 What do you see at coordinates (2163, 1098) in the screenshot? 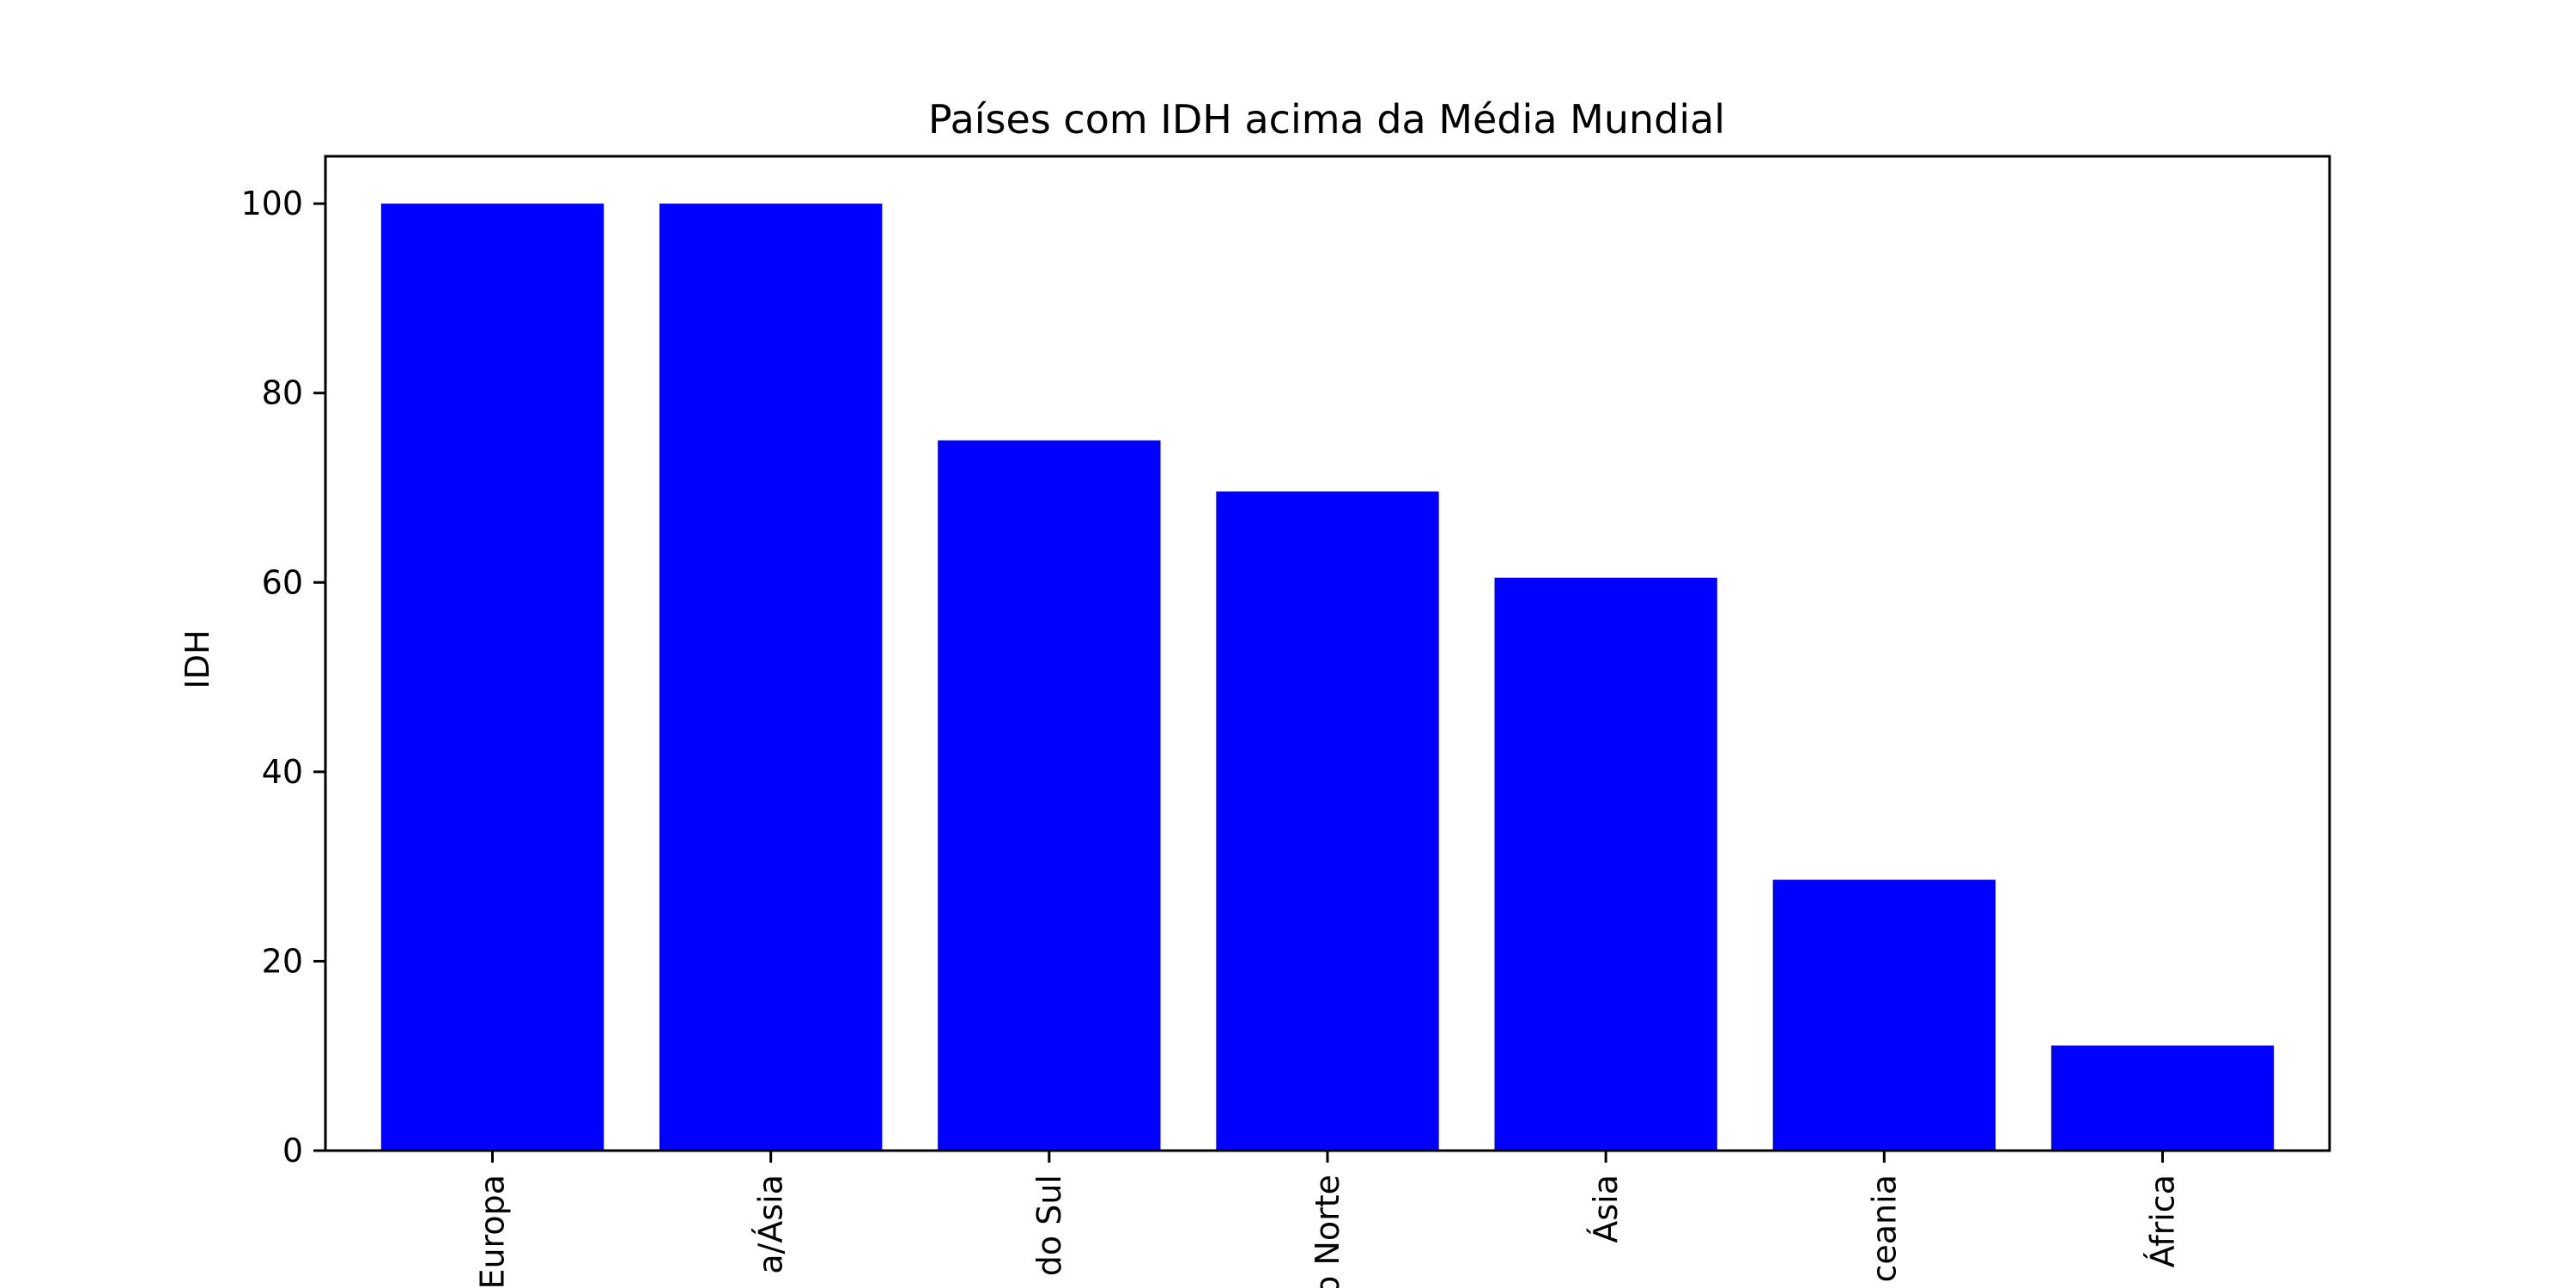
I see `bar-áfrica` at bounding box center [2163, 1098].